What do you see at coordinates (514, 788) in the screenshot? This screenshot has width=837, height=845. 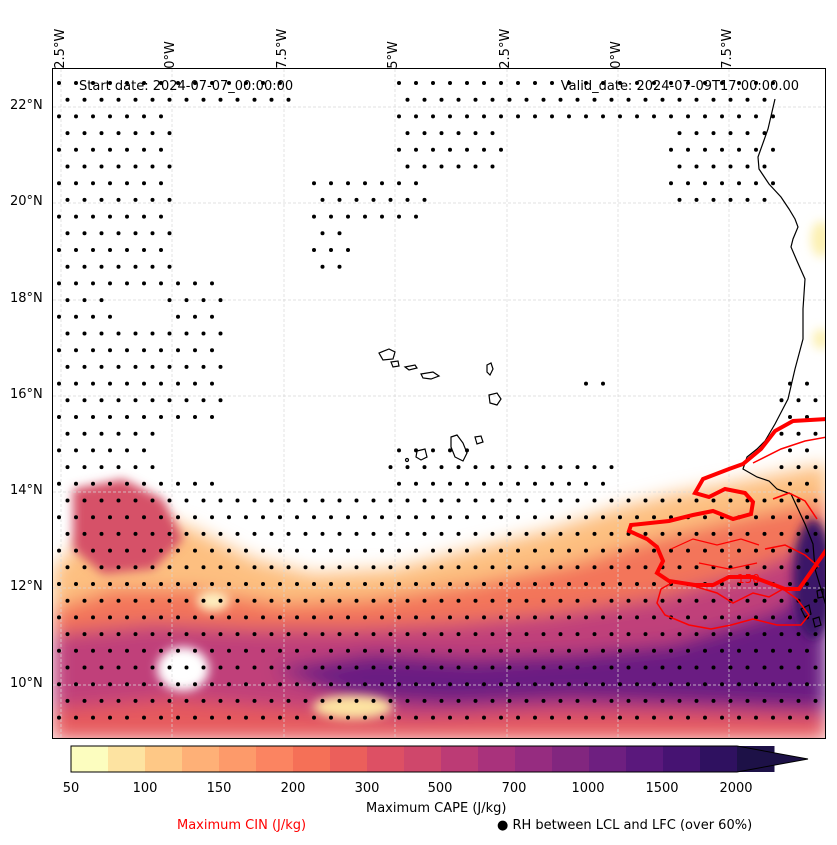 I see `cbar-tick-700: 700` at bounding box center [514, 788].